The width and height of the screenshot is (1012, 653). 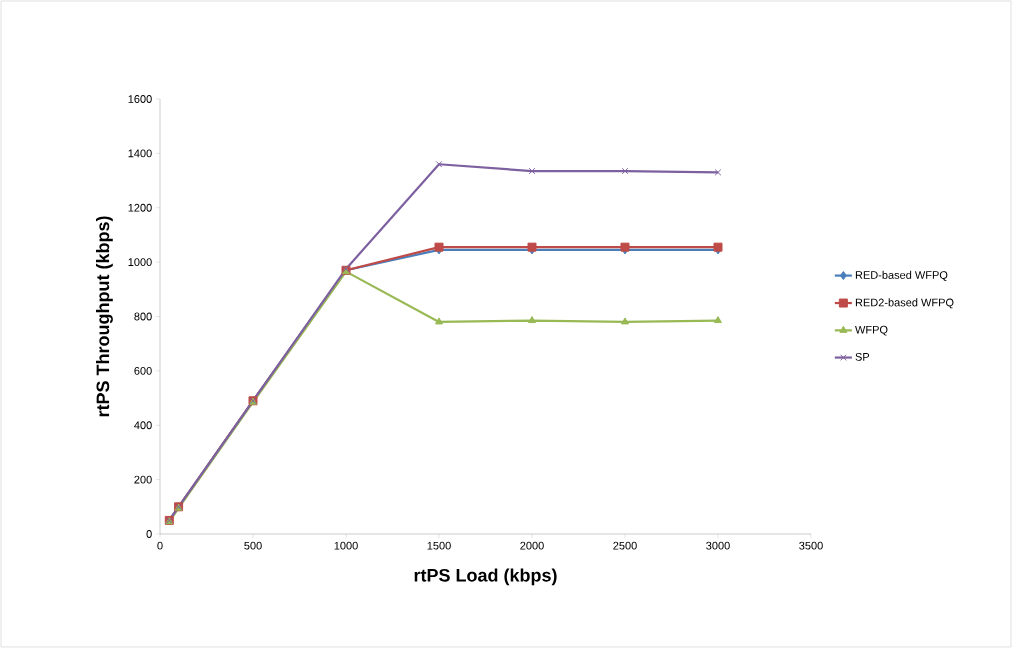 What do you see at coordinates (904, 303) in the screenshot?
I see `legend-label: RED2-based WFPQ` at bounding box center [904, 303].